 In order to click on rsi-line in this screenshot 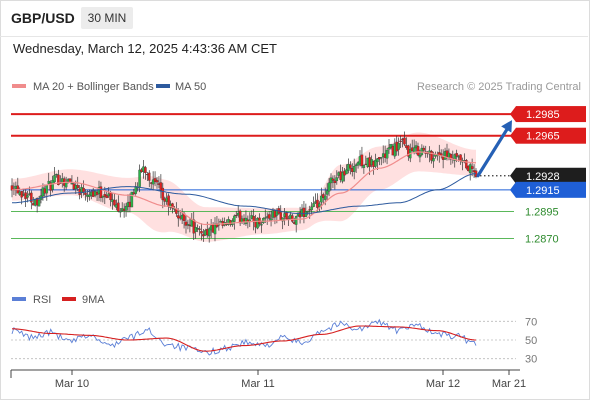, I will do `click(244, 337)`.